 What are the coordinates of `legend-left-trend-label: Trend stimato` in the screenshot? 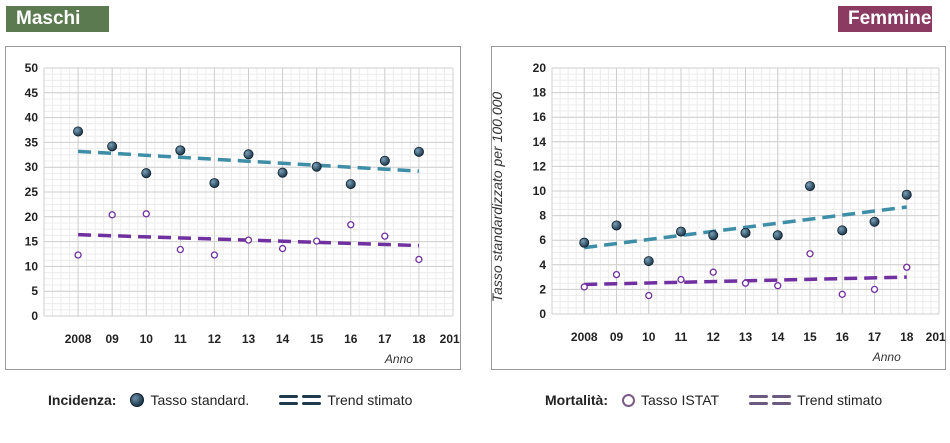 It's located at (370, 400).